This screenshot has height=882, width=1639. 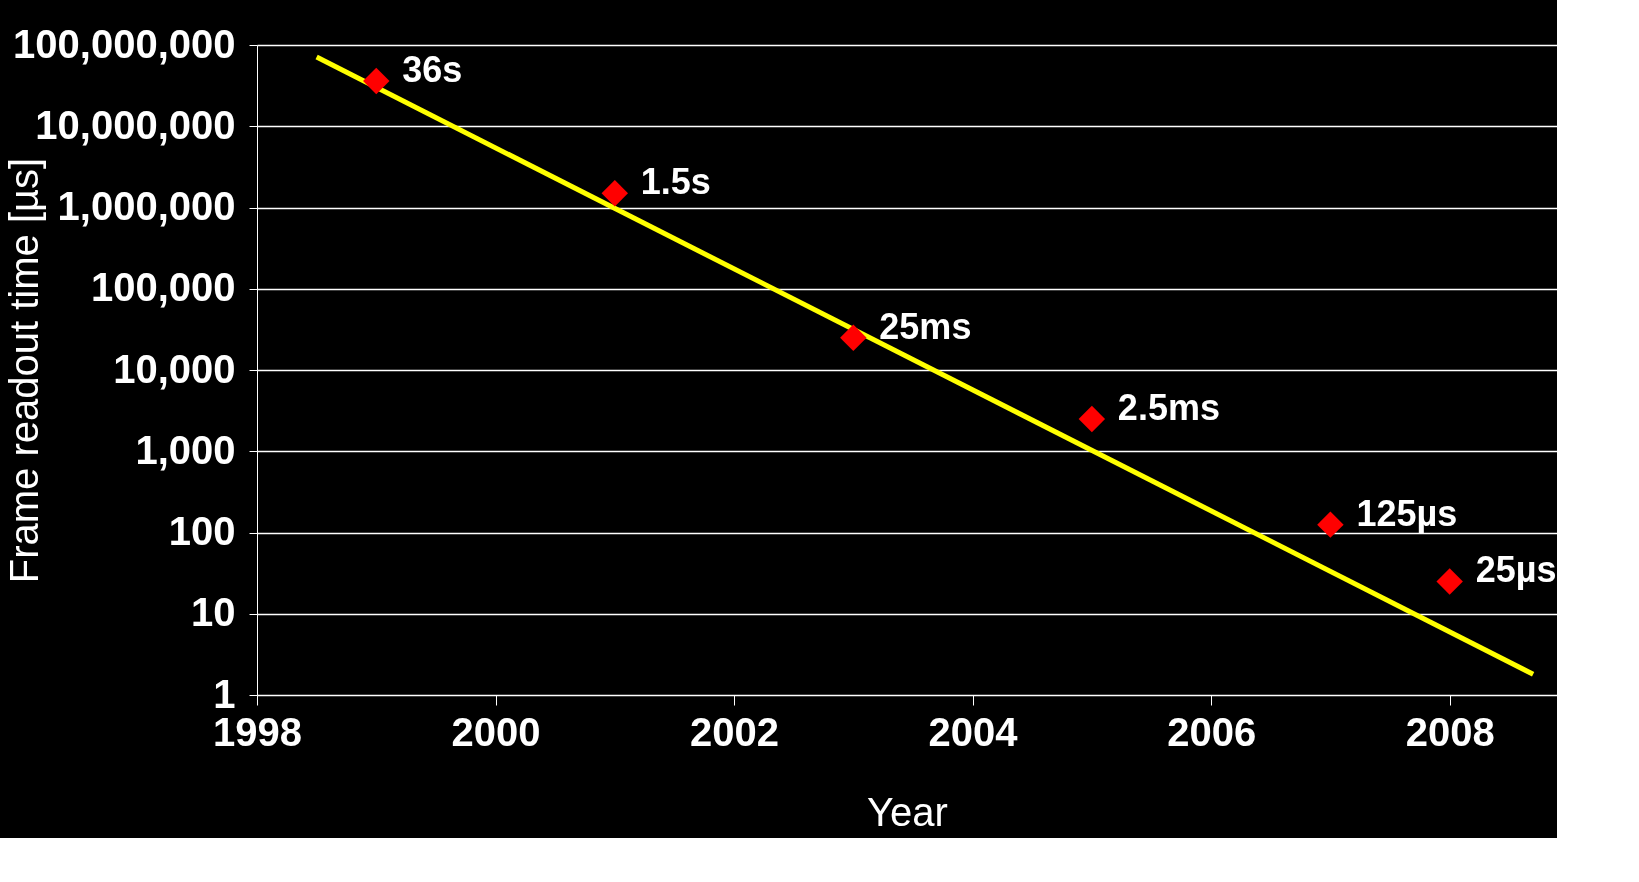 I want to click on annotation: 36s, so click(x=432, y=70).